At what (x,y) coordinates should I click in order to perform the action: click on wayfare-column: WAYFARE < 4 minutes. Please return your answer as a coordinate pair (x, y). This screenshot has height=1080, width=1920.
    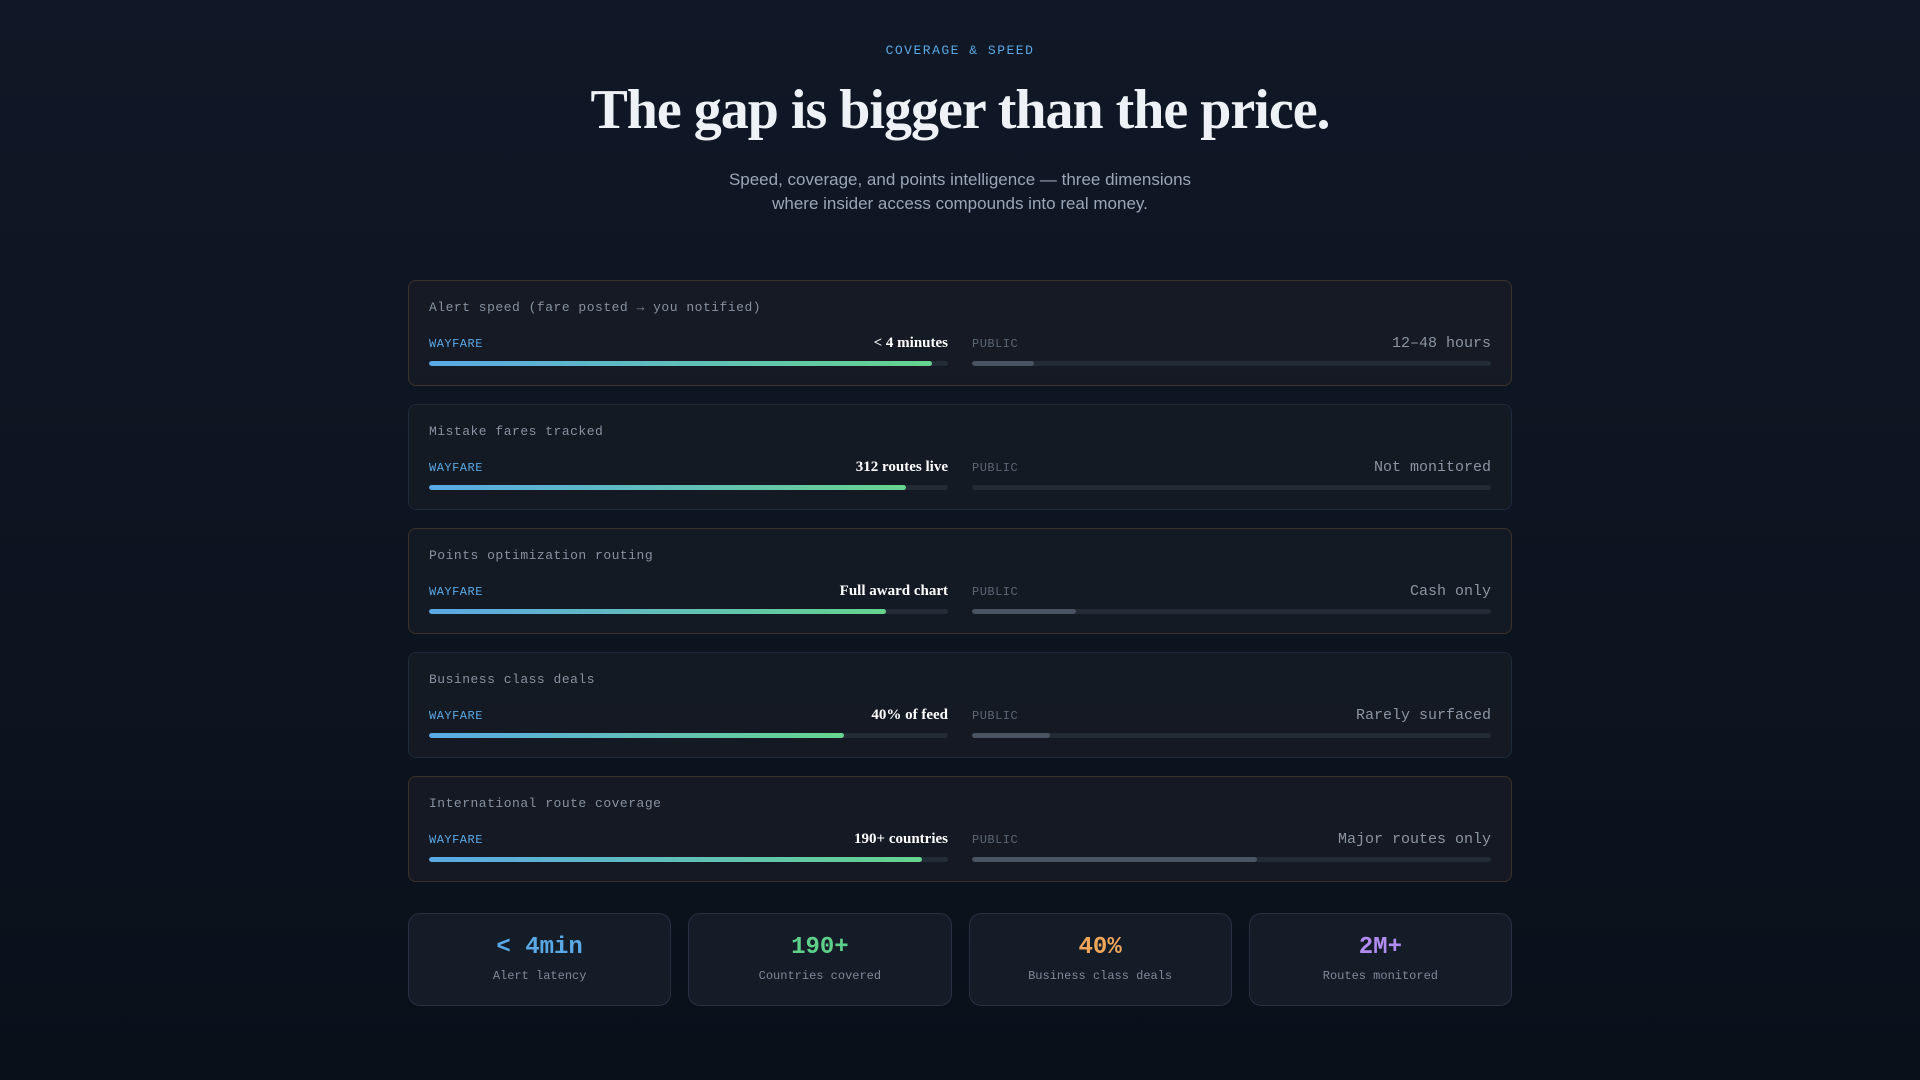
    Looking at the image, I should click on (688, 350).